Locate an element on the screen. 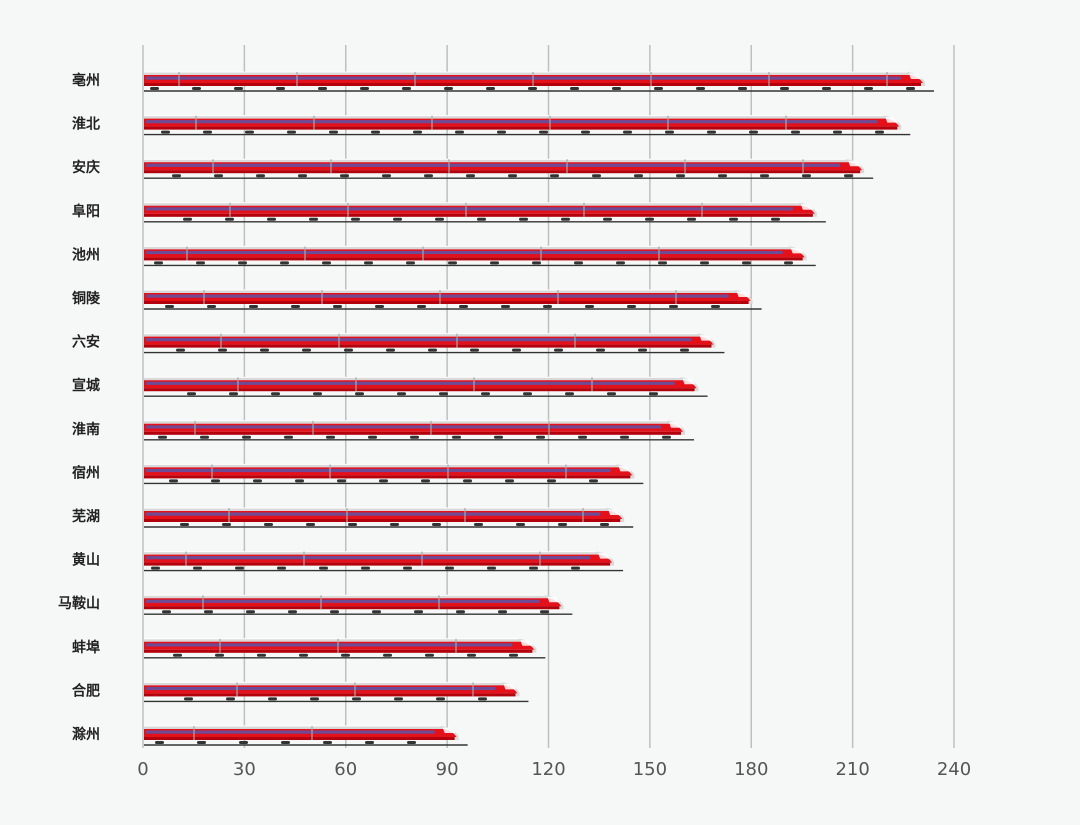 Image resolution: width=1080 pixels, height=825 pixels. category-label: 黄山 is located at coordinates (86, 560).